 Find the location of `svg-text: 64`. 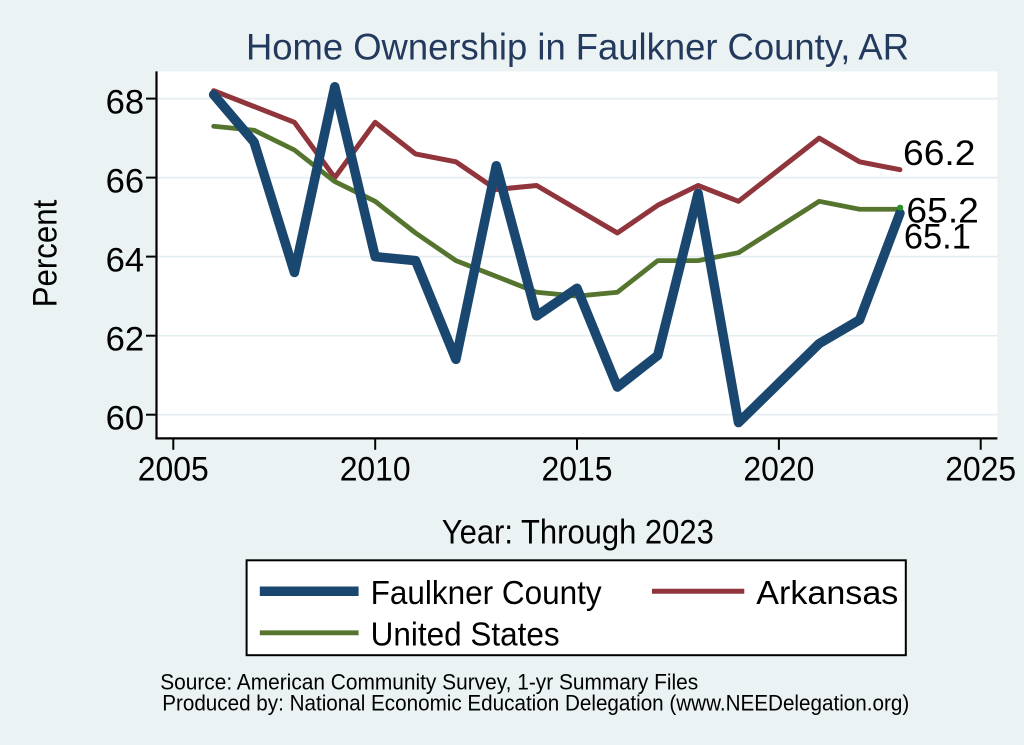

svg-text: 64 is located at coordinates (125, 260).